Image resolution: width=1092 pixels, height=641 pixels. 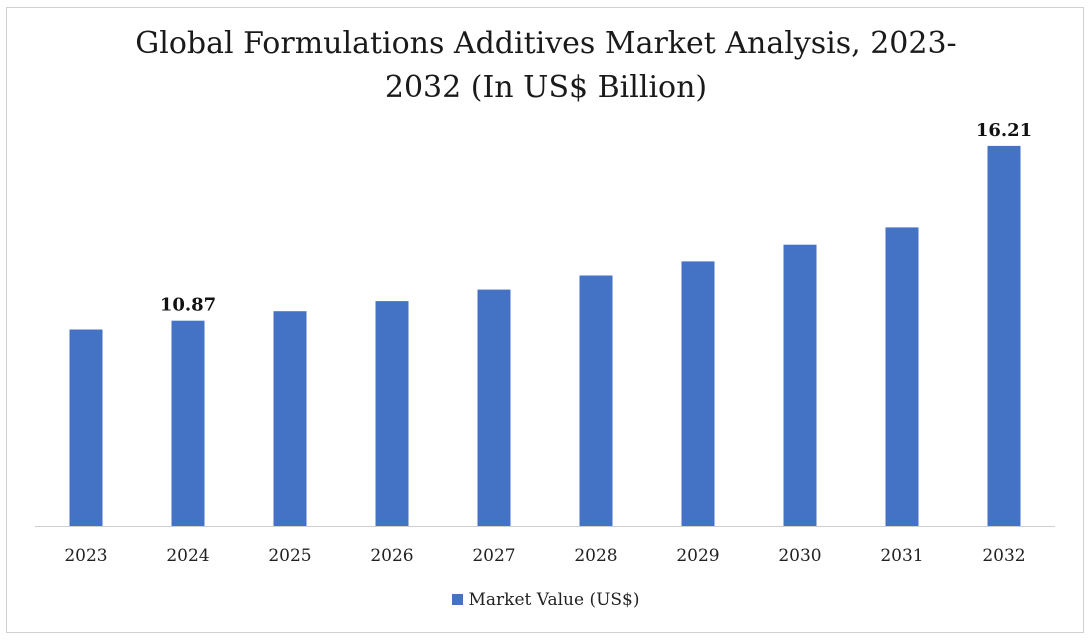 What do you see at coordinates (698, 393) in the screenshot?
I see `bar-2029` at bounding box center [698, 393].